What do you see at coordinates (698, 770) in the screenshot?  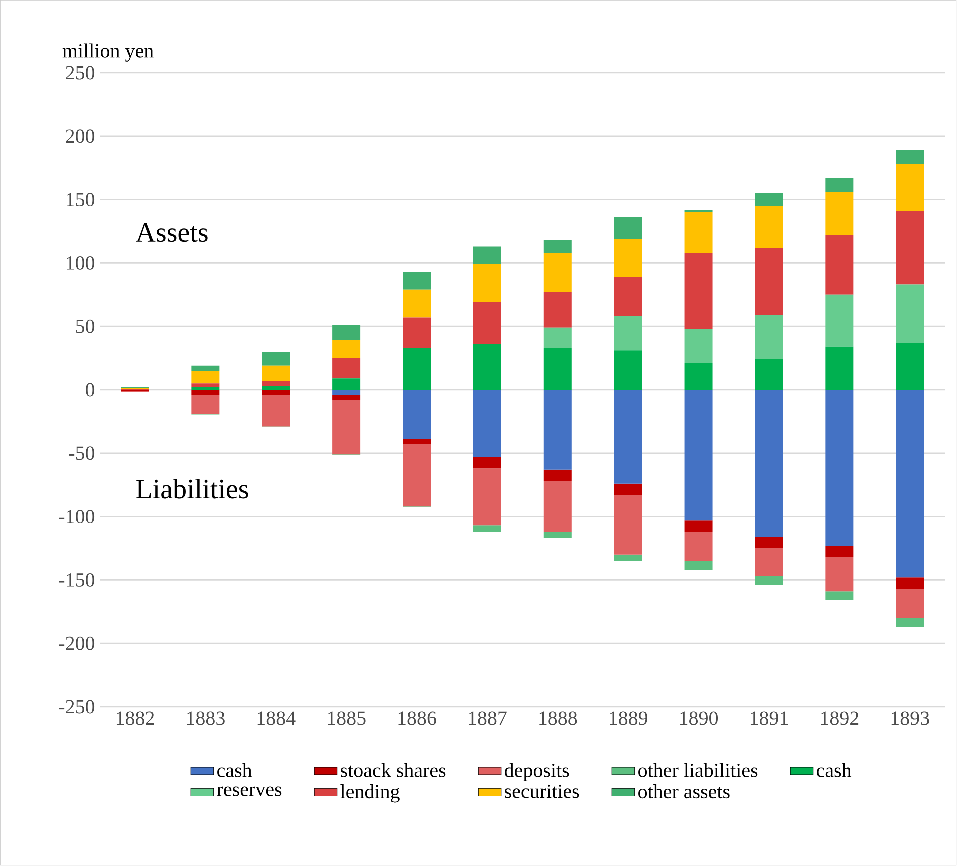 I see `legend-label: other liabilities` at bounding box center [698, 770].